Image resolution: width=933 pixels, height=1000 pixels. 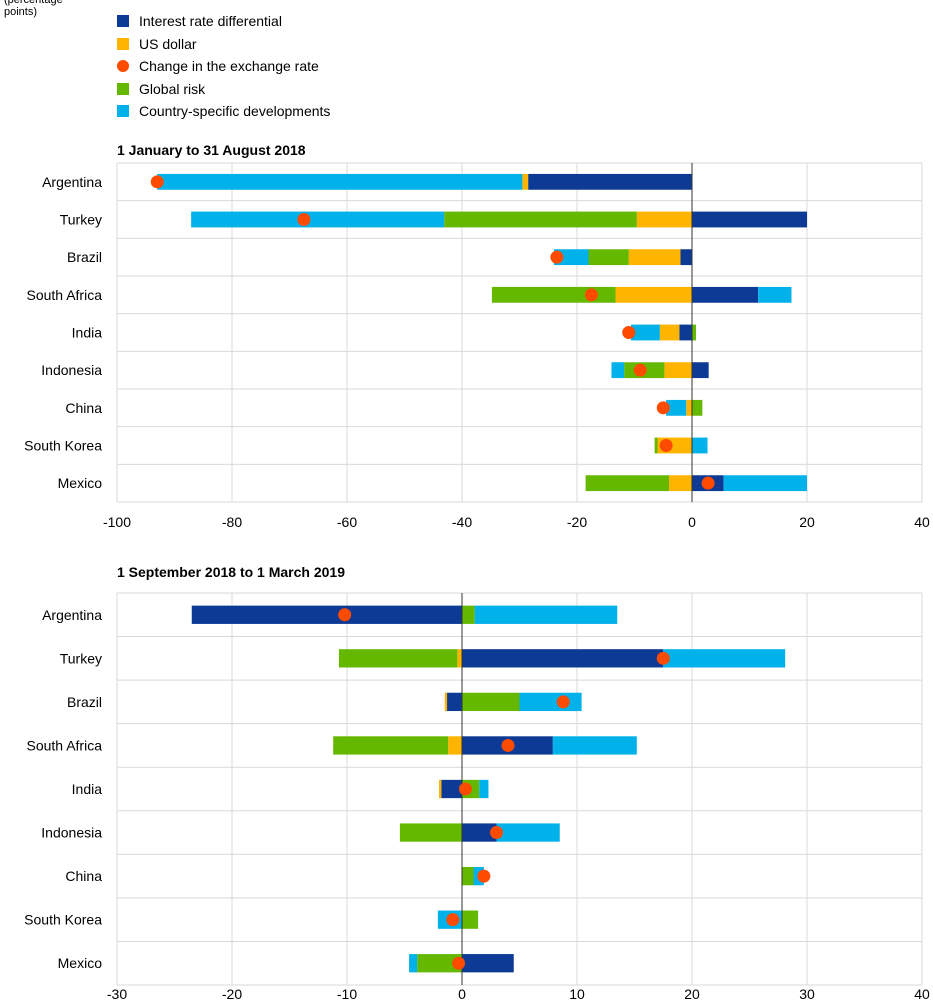 I want to click on legend-label: Global risk, so click(x=172, y=88).